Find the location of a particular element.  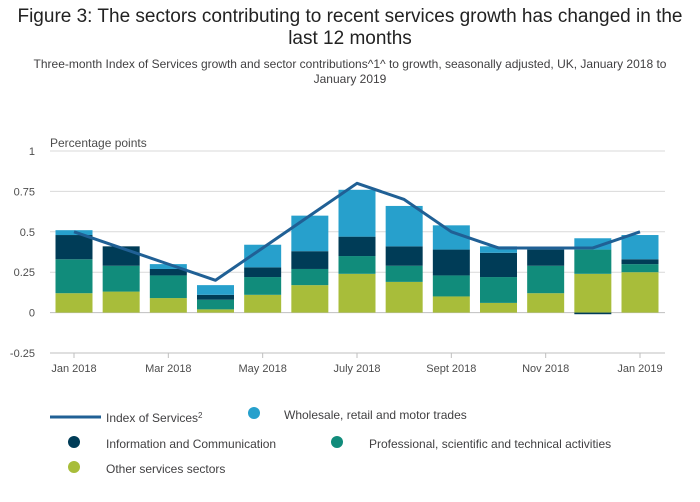

x-tick-label: July 2018 is located at coordinates (356, 369).